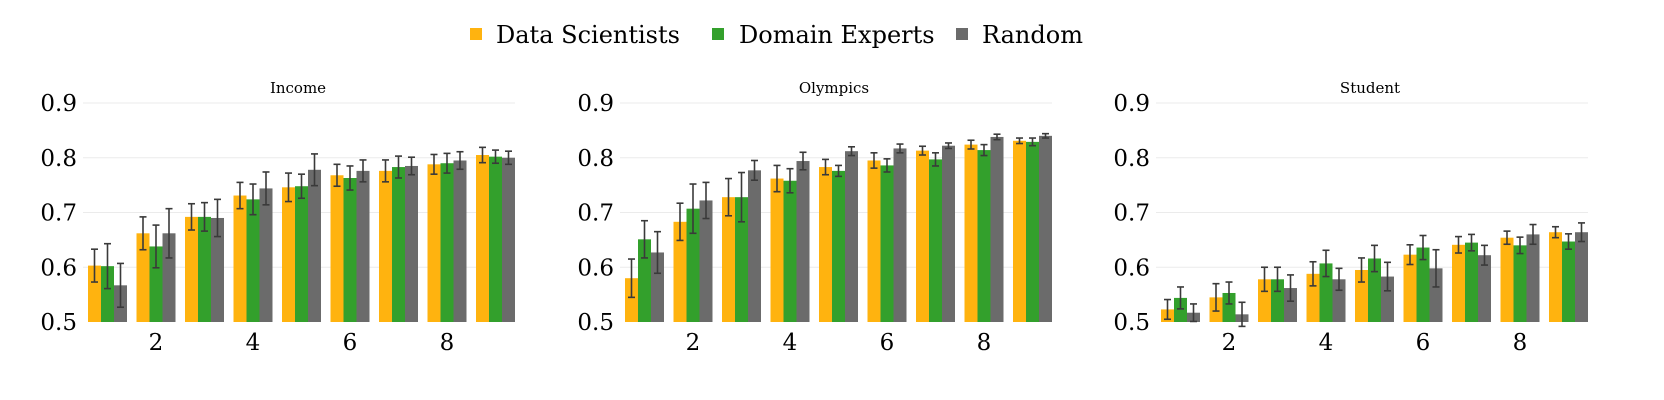  Describe the element at coordinates (447, 343) in the screenshot. I see `x-tick-label-income-3: 8` at that location.